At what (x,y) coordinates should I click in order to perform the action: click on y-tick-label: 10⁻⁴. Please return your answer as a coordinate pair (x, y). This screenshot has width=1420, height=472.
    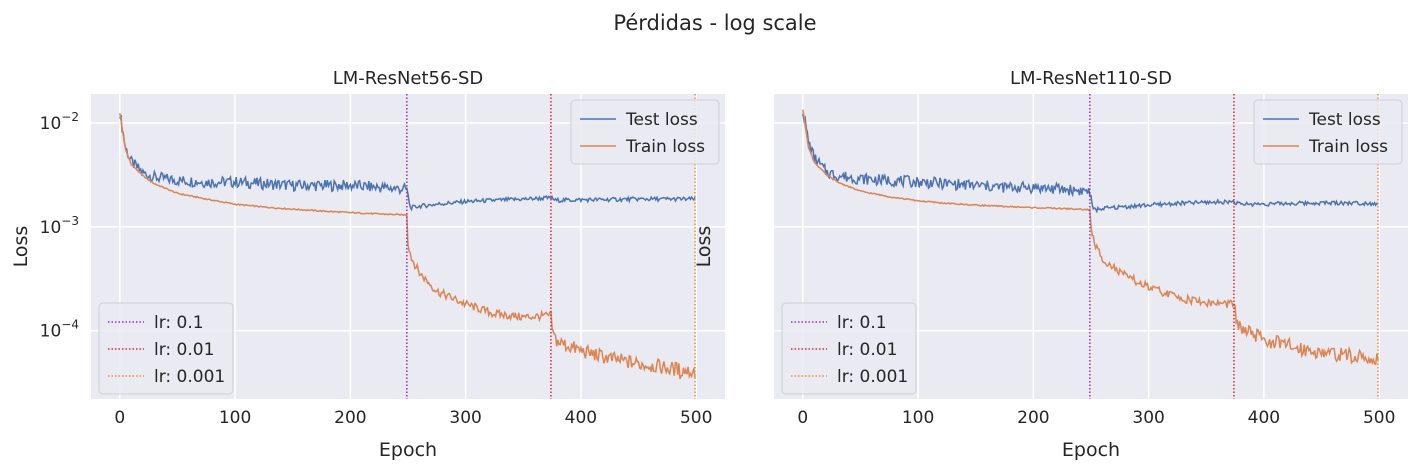
    Looking at the image, I should click on (59, 330).